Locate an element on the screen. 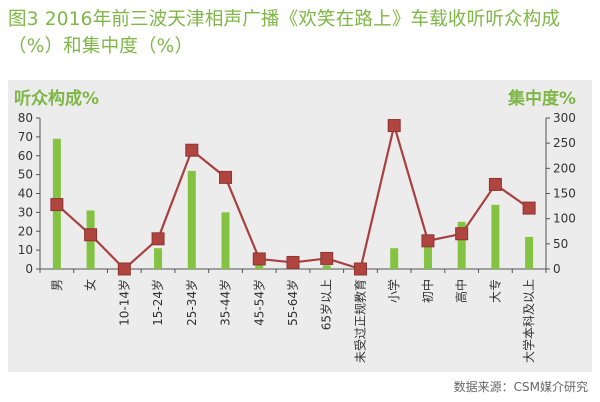 The image size is (600, 402). x-tick-label: 未受过正规教育 is located at coordinates (359, 321).